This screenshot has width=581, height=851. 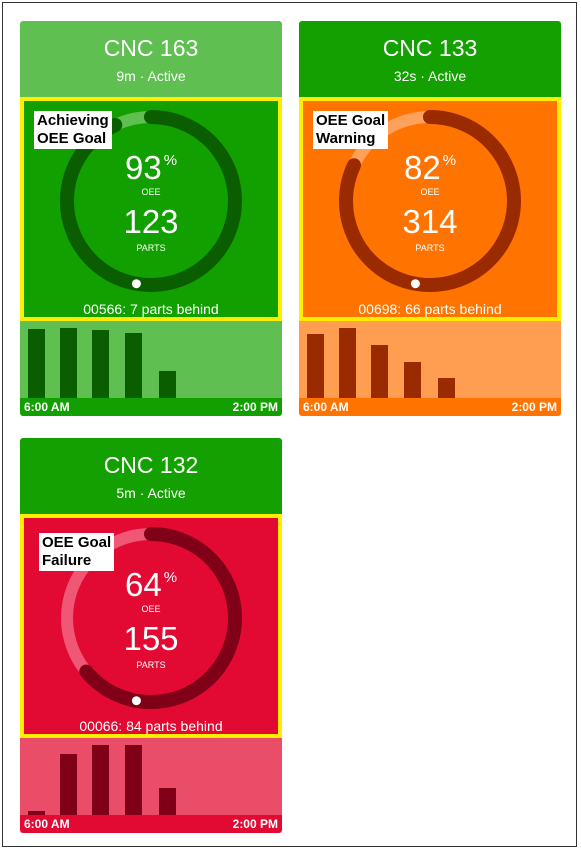 What do you see at coordinates (143, 584) in the screenshot?
I see `oee-number: 64` at bounding box center [143, 584].